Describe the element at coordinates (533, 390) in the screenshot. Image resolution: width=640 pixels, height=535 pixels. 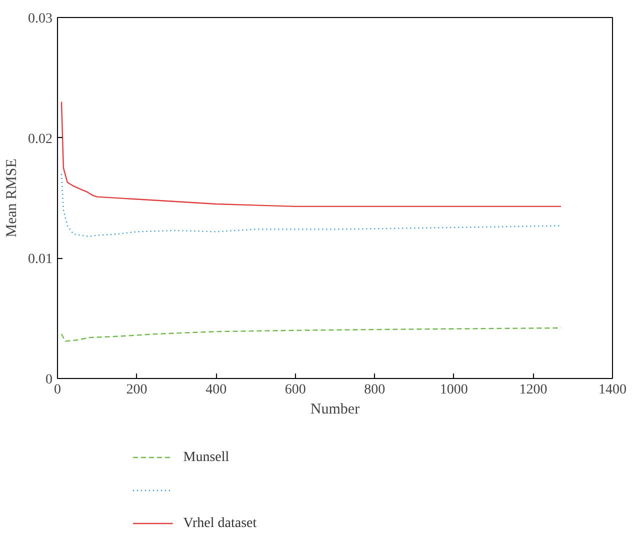
I see `x-tick-label: 1200` at that location.